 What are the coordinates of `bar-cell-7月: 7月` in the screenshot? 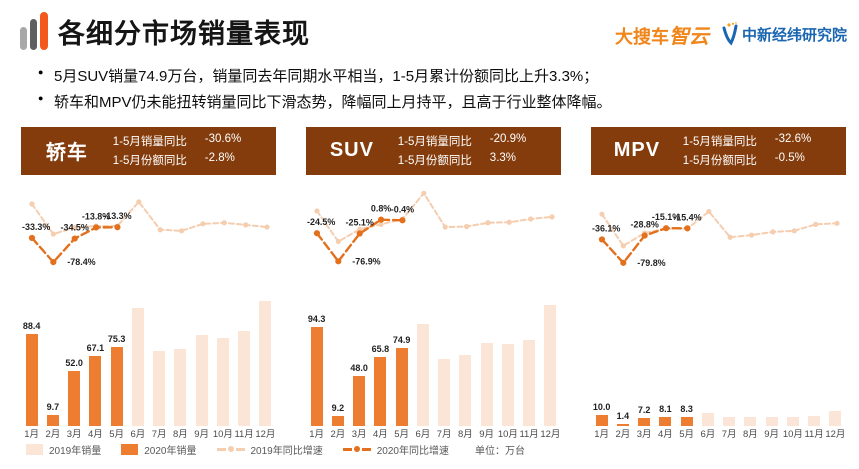 It's located at (444, 363).